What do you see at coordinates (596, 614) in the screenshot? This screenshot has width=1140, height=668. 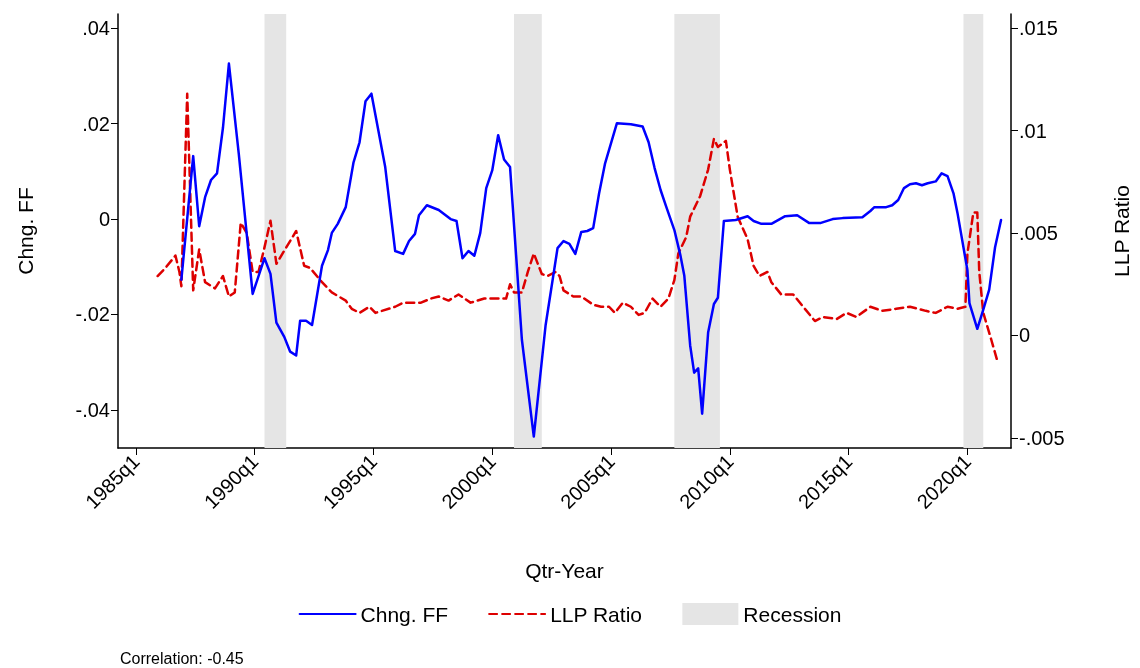 I see `legend-label: LLP Ratio` at bounding box center [596, 614].